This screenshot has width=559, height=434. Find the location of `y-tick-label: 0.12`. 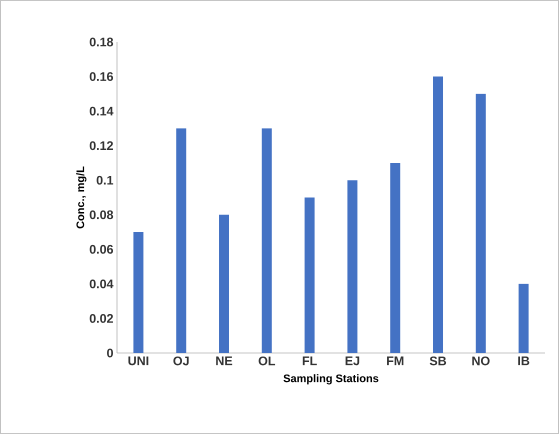

y-tick-label: 0.12 is located at coordinates (101, 145).